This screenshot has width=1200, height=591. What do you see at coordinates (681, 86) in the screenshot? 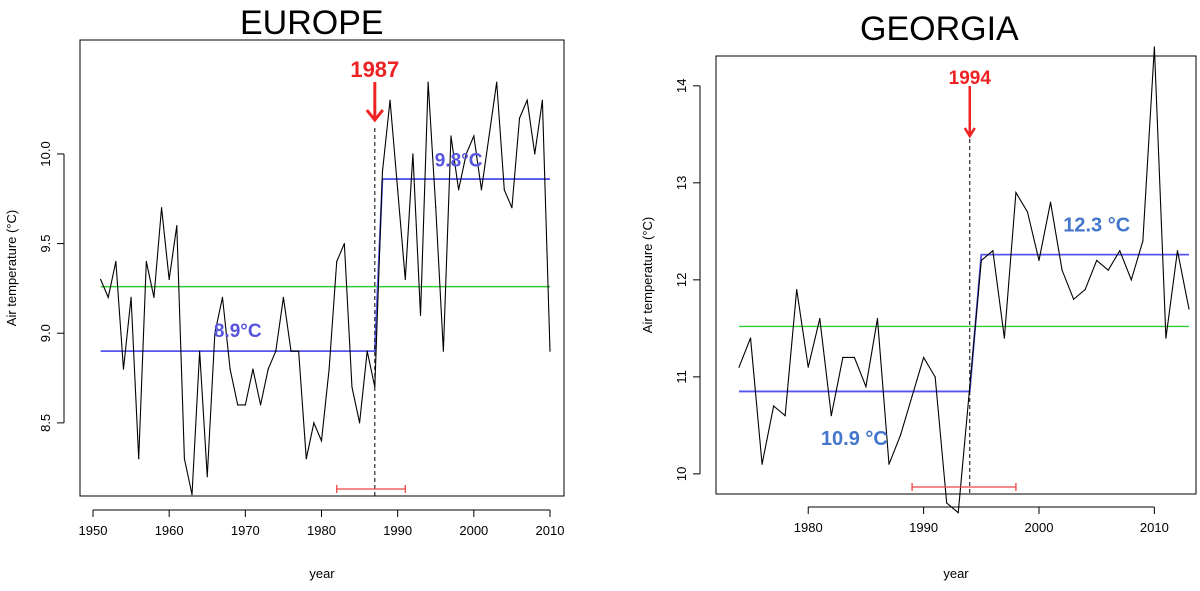
I see `georgia-y-tick-label: 14` at bounding box center [681, 86].